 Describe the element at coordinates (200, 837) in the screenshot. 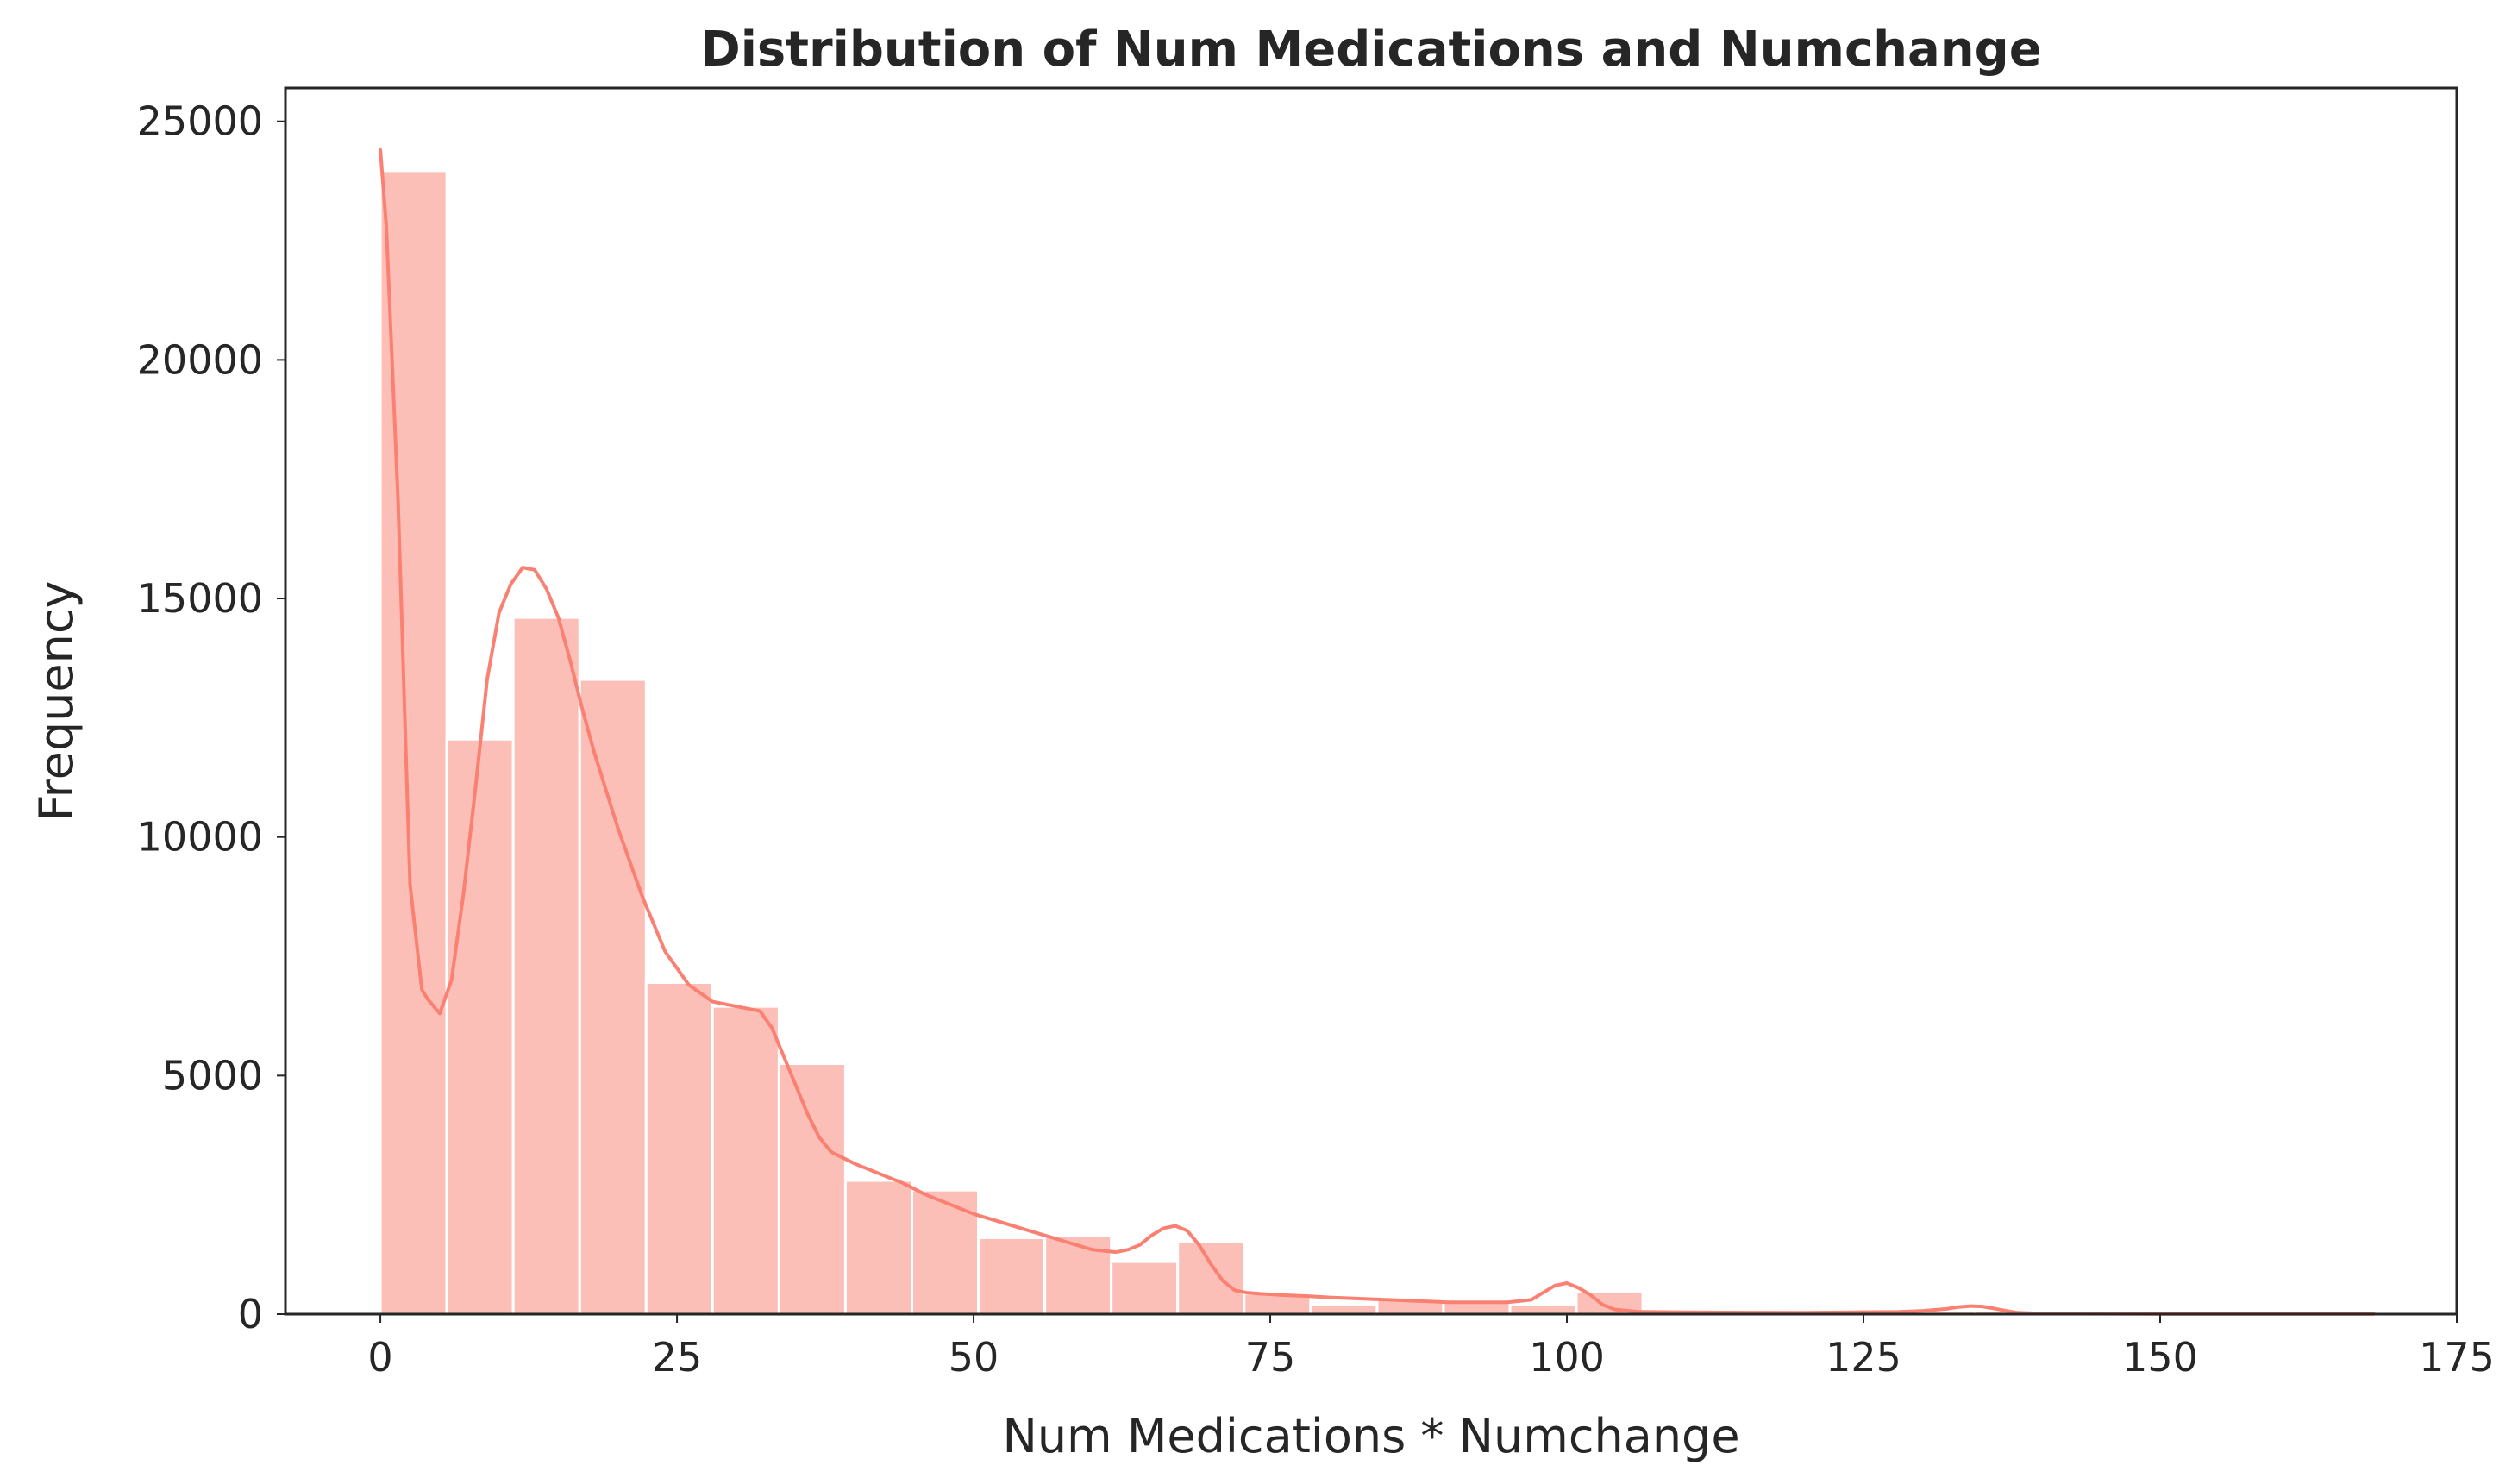

I see `y-tick-label: 10000` at that location.